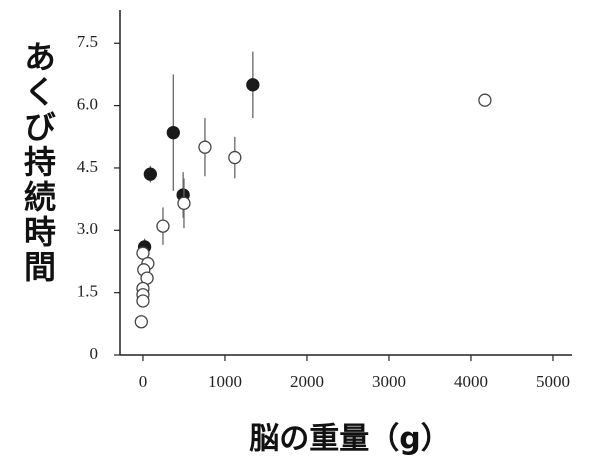 The width and height of the screenshot is (616, 470). What do you see at coordinates (87, 166) in the screenshot?
I see `y-tick-label: 4.5` at bounding box center [87, 166].